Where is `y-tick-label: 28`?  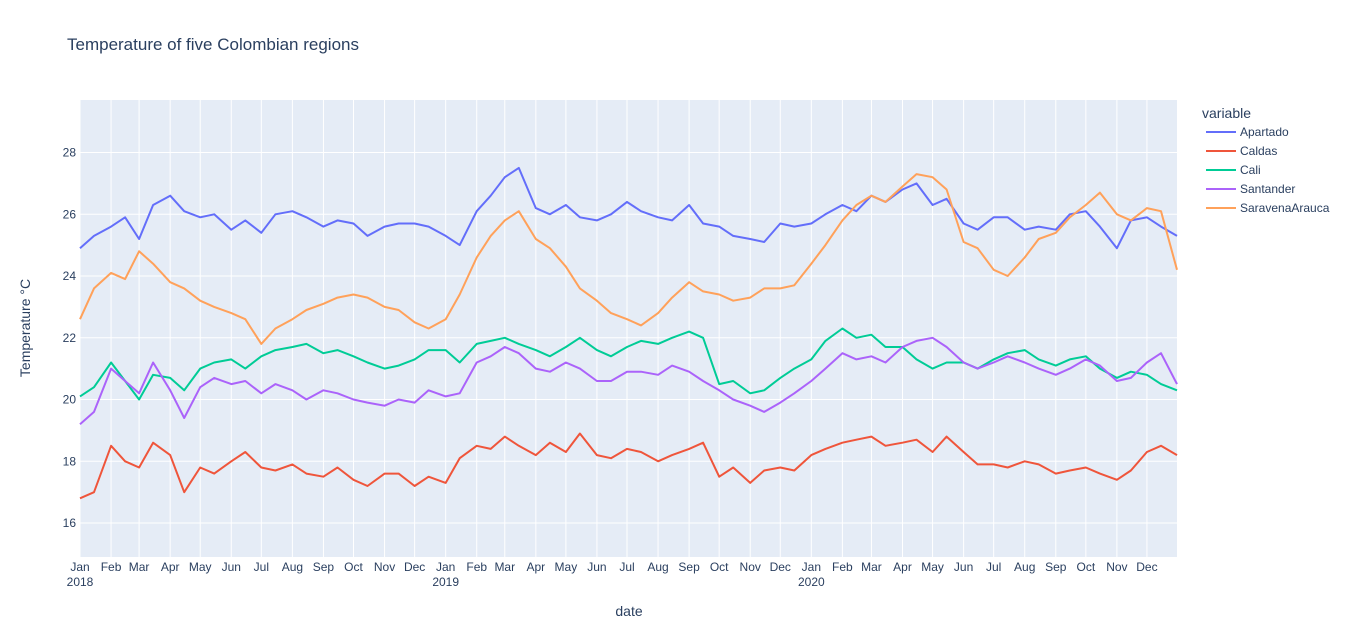 y-tick-label: 28 is located at coordinates (70, 152).